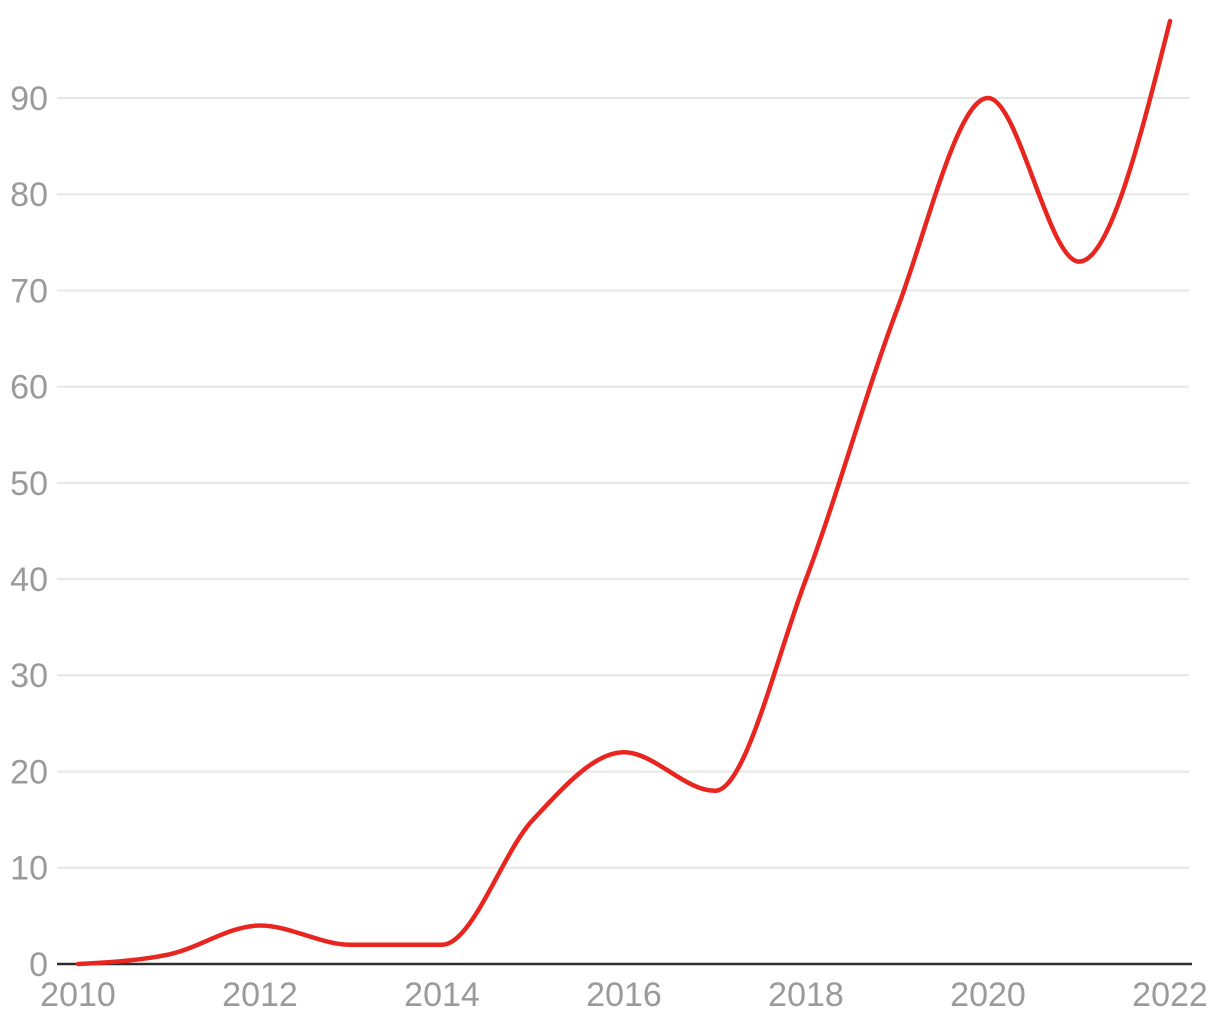  What do you see at coordinates (29, 676) in the screenshot?
I see `y-tick-label: 30` at bounding box center [29, 676].